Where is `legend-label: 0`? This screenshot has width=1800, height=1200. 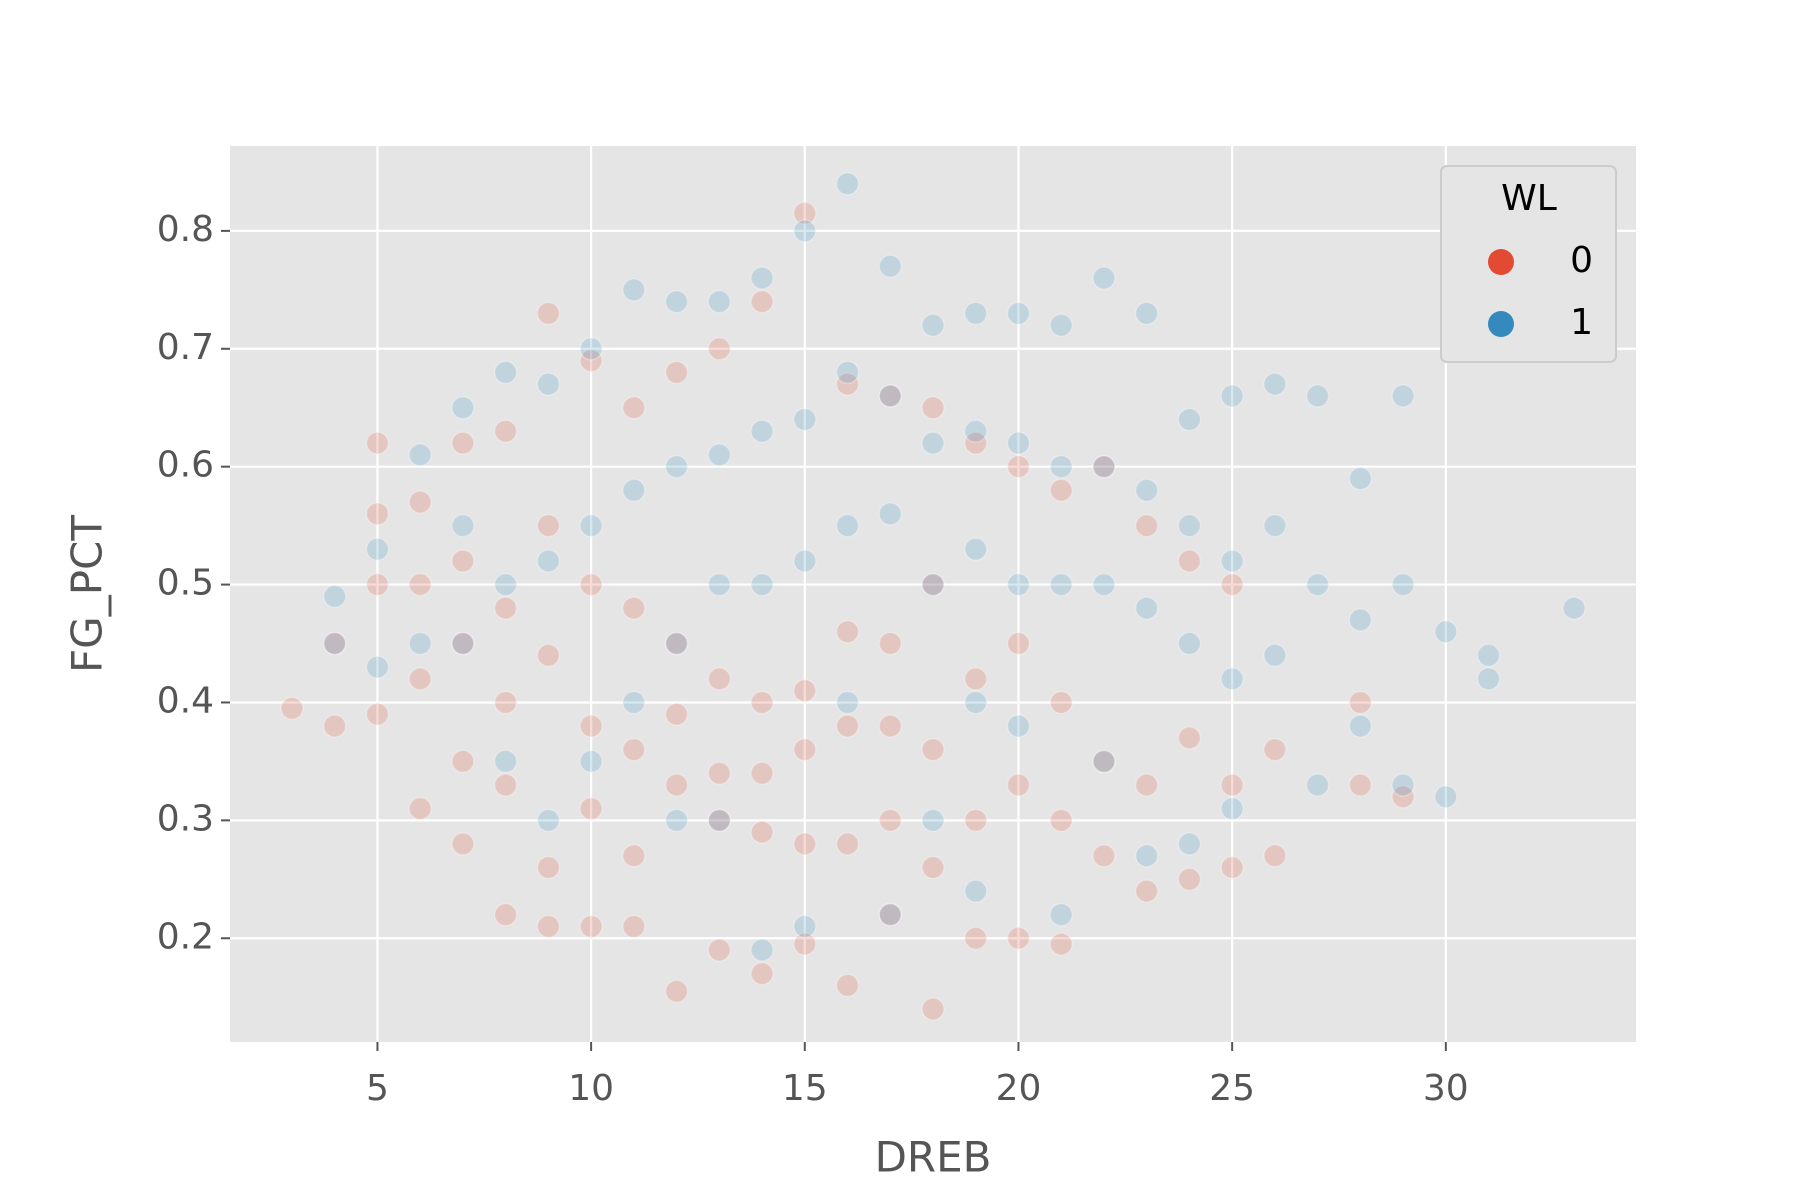
legend-label: 0 is located at coordinates (1581, 260).